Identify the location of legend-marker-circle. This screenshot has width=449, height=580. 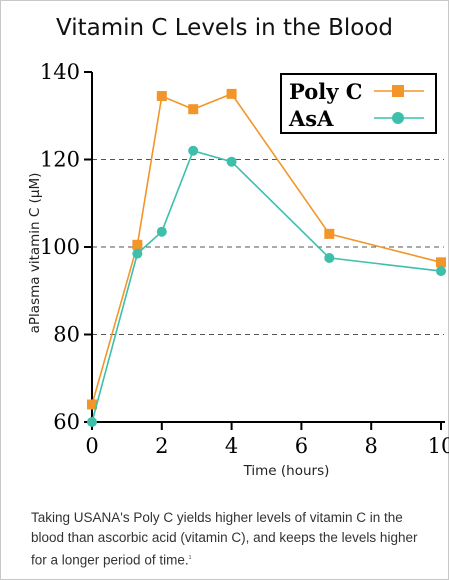
(398, 118).